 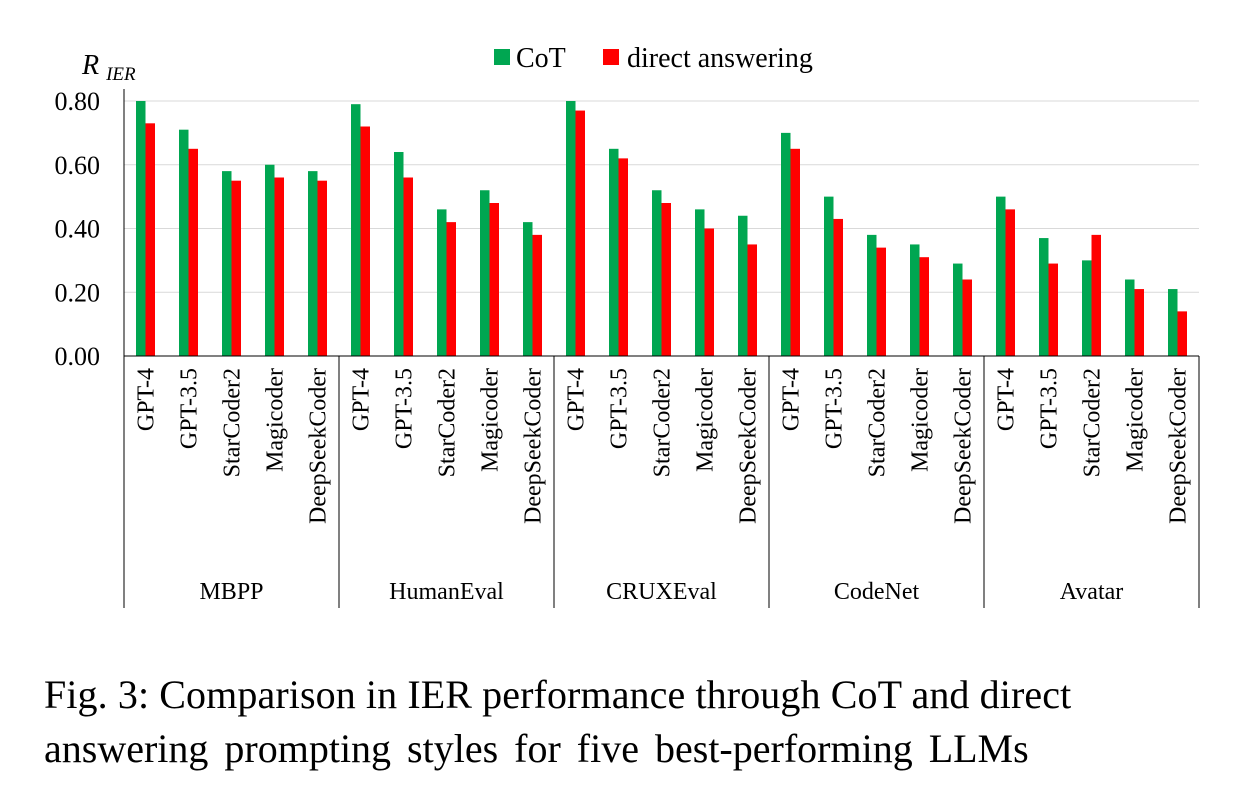 What do you see at coordinates (90, 65) in the screenshot?
I see `y-axis-label-main: R` at bounding box center [90, 65].